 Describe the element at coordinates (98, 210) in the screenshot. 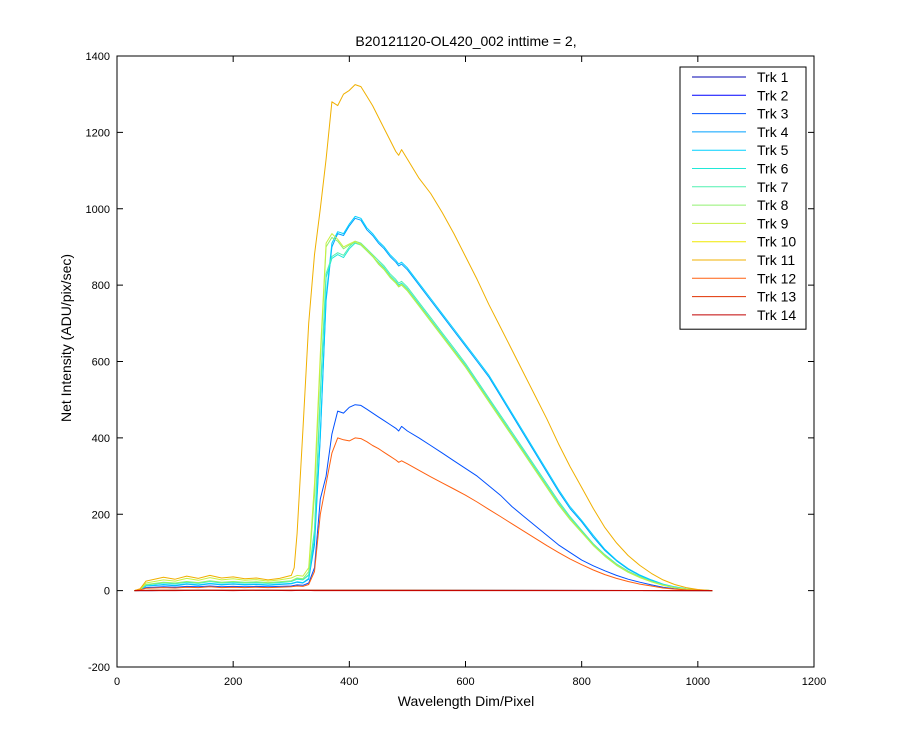

I see `y-tick-label: 1000` at that location.